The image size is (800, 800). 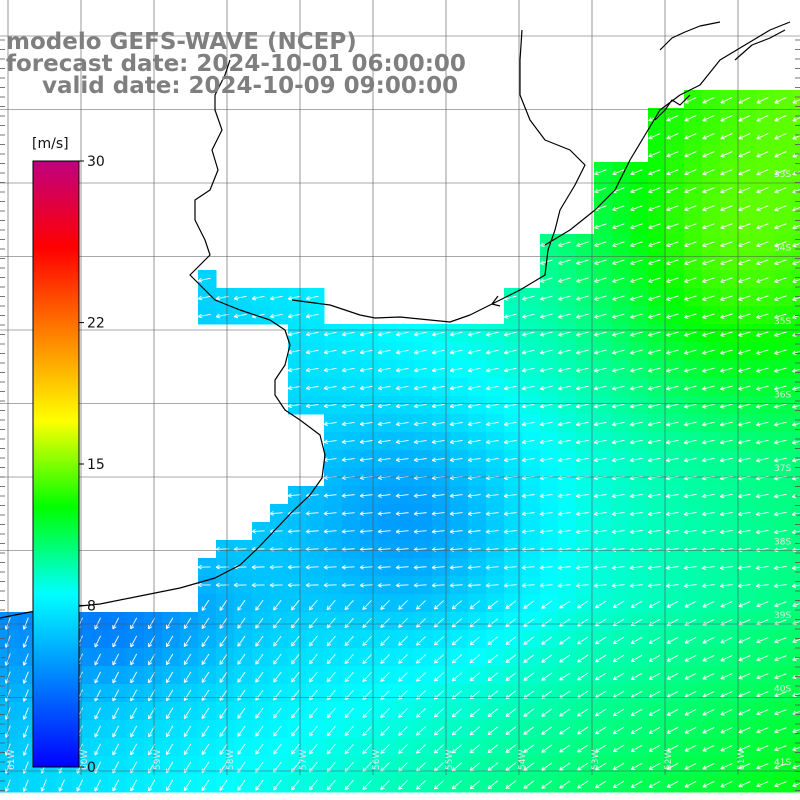 I want to click on latitude-label: 36S, so click(x=782, y=396).